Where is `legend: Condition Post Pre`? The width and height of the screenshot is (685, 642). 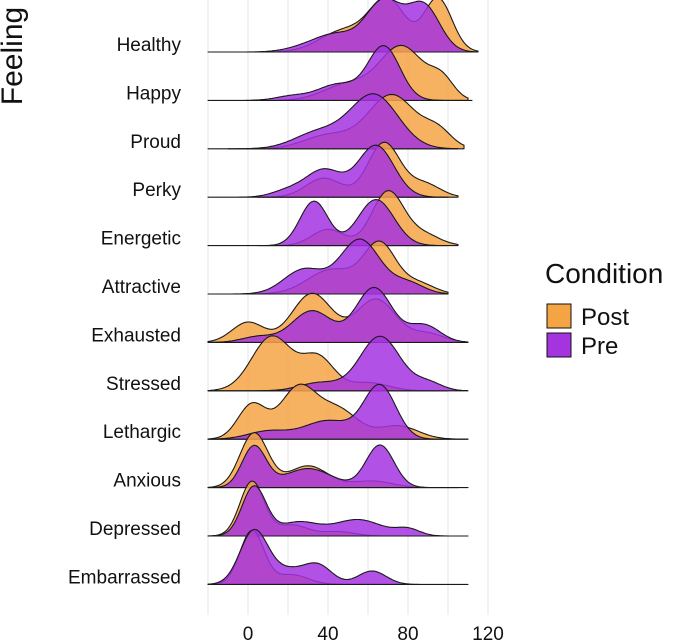 legend: Condition Post Pre is located at coordinates (604, 309).